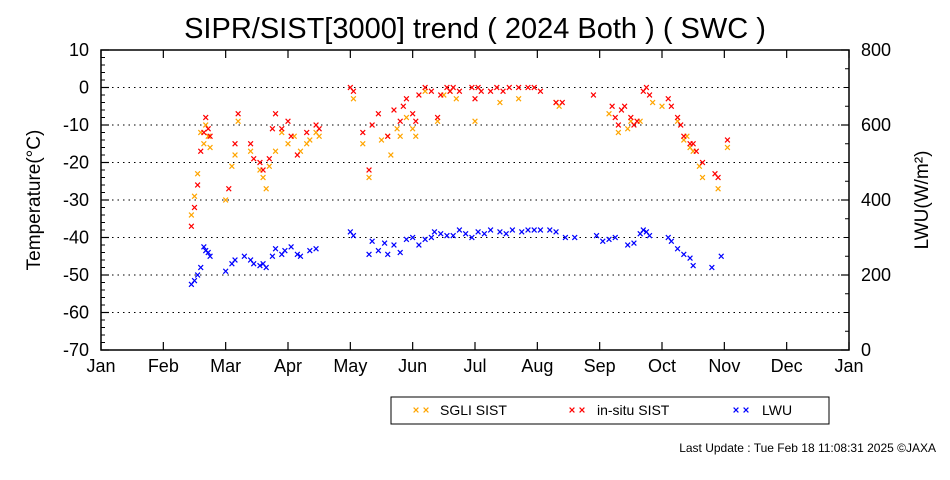 This screenshot has width=950, height=480. What do you see at coordinates (34, 200) in the screenshot?
I see `y-axis-title: Temperature(°C)` at bounding box center [34, 200].